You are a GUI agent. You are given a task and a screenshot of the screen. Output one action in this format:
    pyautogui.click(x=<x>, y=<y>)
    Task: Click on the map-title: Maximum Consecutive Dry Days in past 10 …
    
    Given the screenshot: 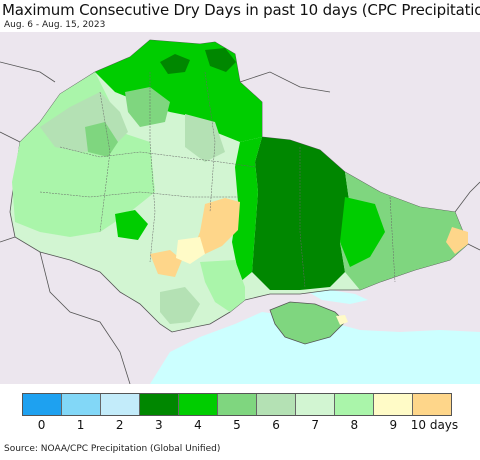 What is the action you would take?
    pyautogui.click(x=241, y=10)
    